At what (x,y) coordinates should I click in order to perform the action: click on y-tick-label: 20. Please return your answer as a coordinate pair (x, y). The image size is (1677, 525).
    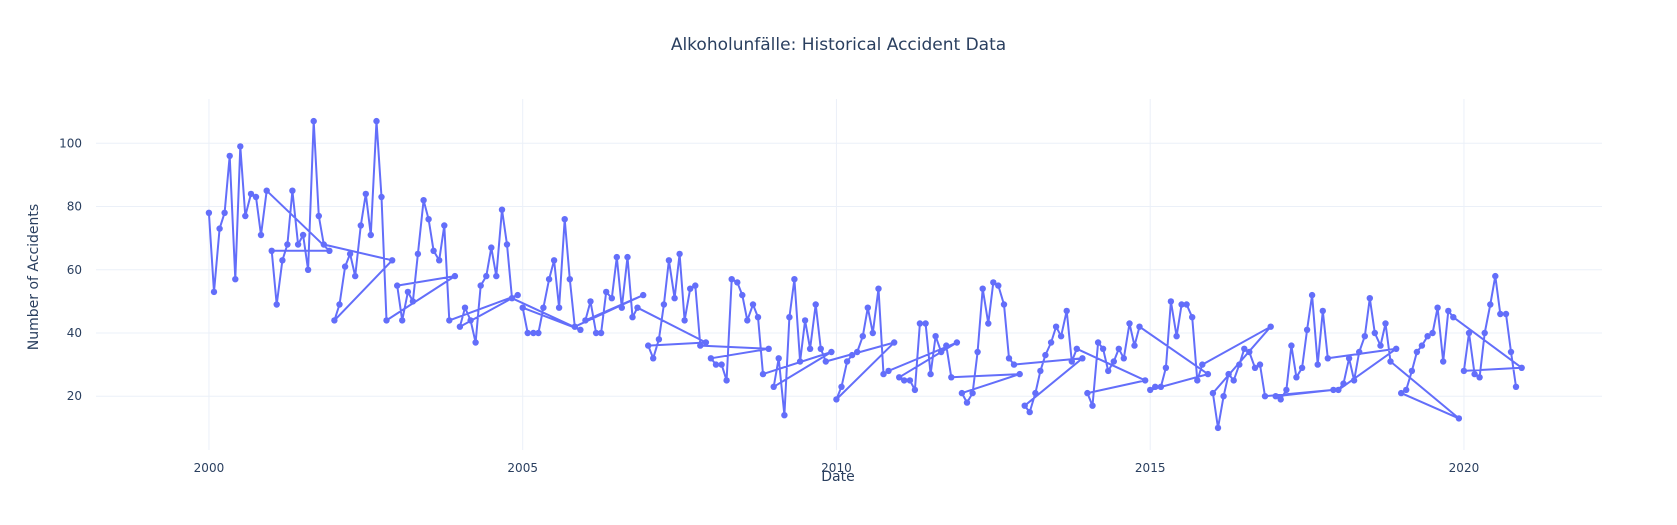
    Looking at the image, I should click on (74, 396).